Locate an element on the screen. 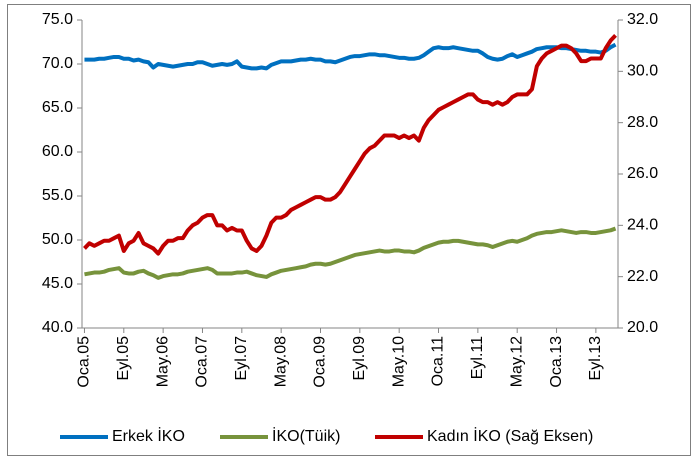 The image size is (699, 461). y2-tick-label: 24.0 is located at coordinates (642, 225).